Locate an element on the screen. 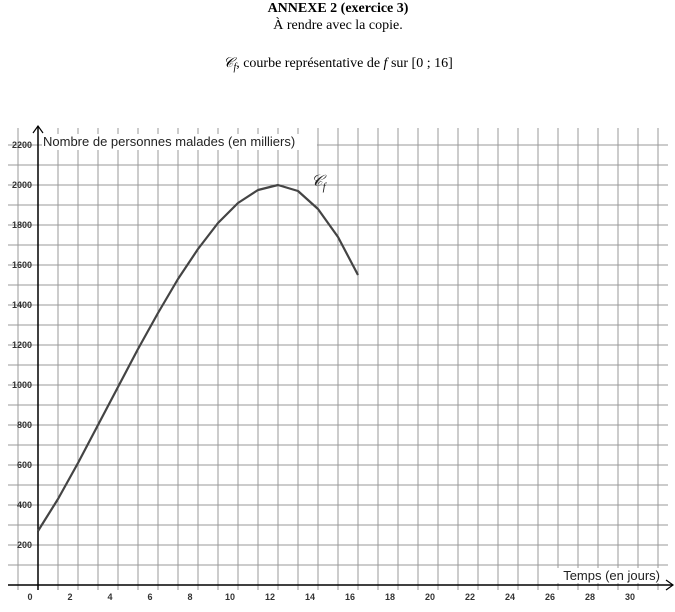 The height and width of the screenshot is (612, 675). x-tick-label: 16 is located at coordinates (350, 597).